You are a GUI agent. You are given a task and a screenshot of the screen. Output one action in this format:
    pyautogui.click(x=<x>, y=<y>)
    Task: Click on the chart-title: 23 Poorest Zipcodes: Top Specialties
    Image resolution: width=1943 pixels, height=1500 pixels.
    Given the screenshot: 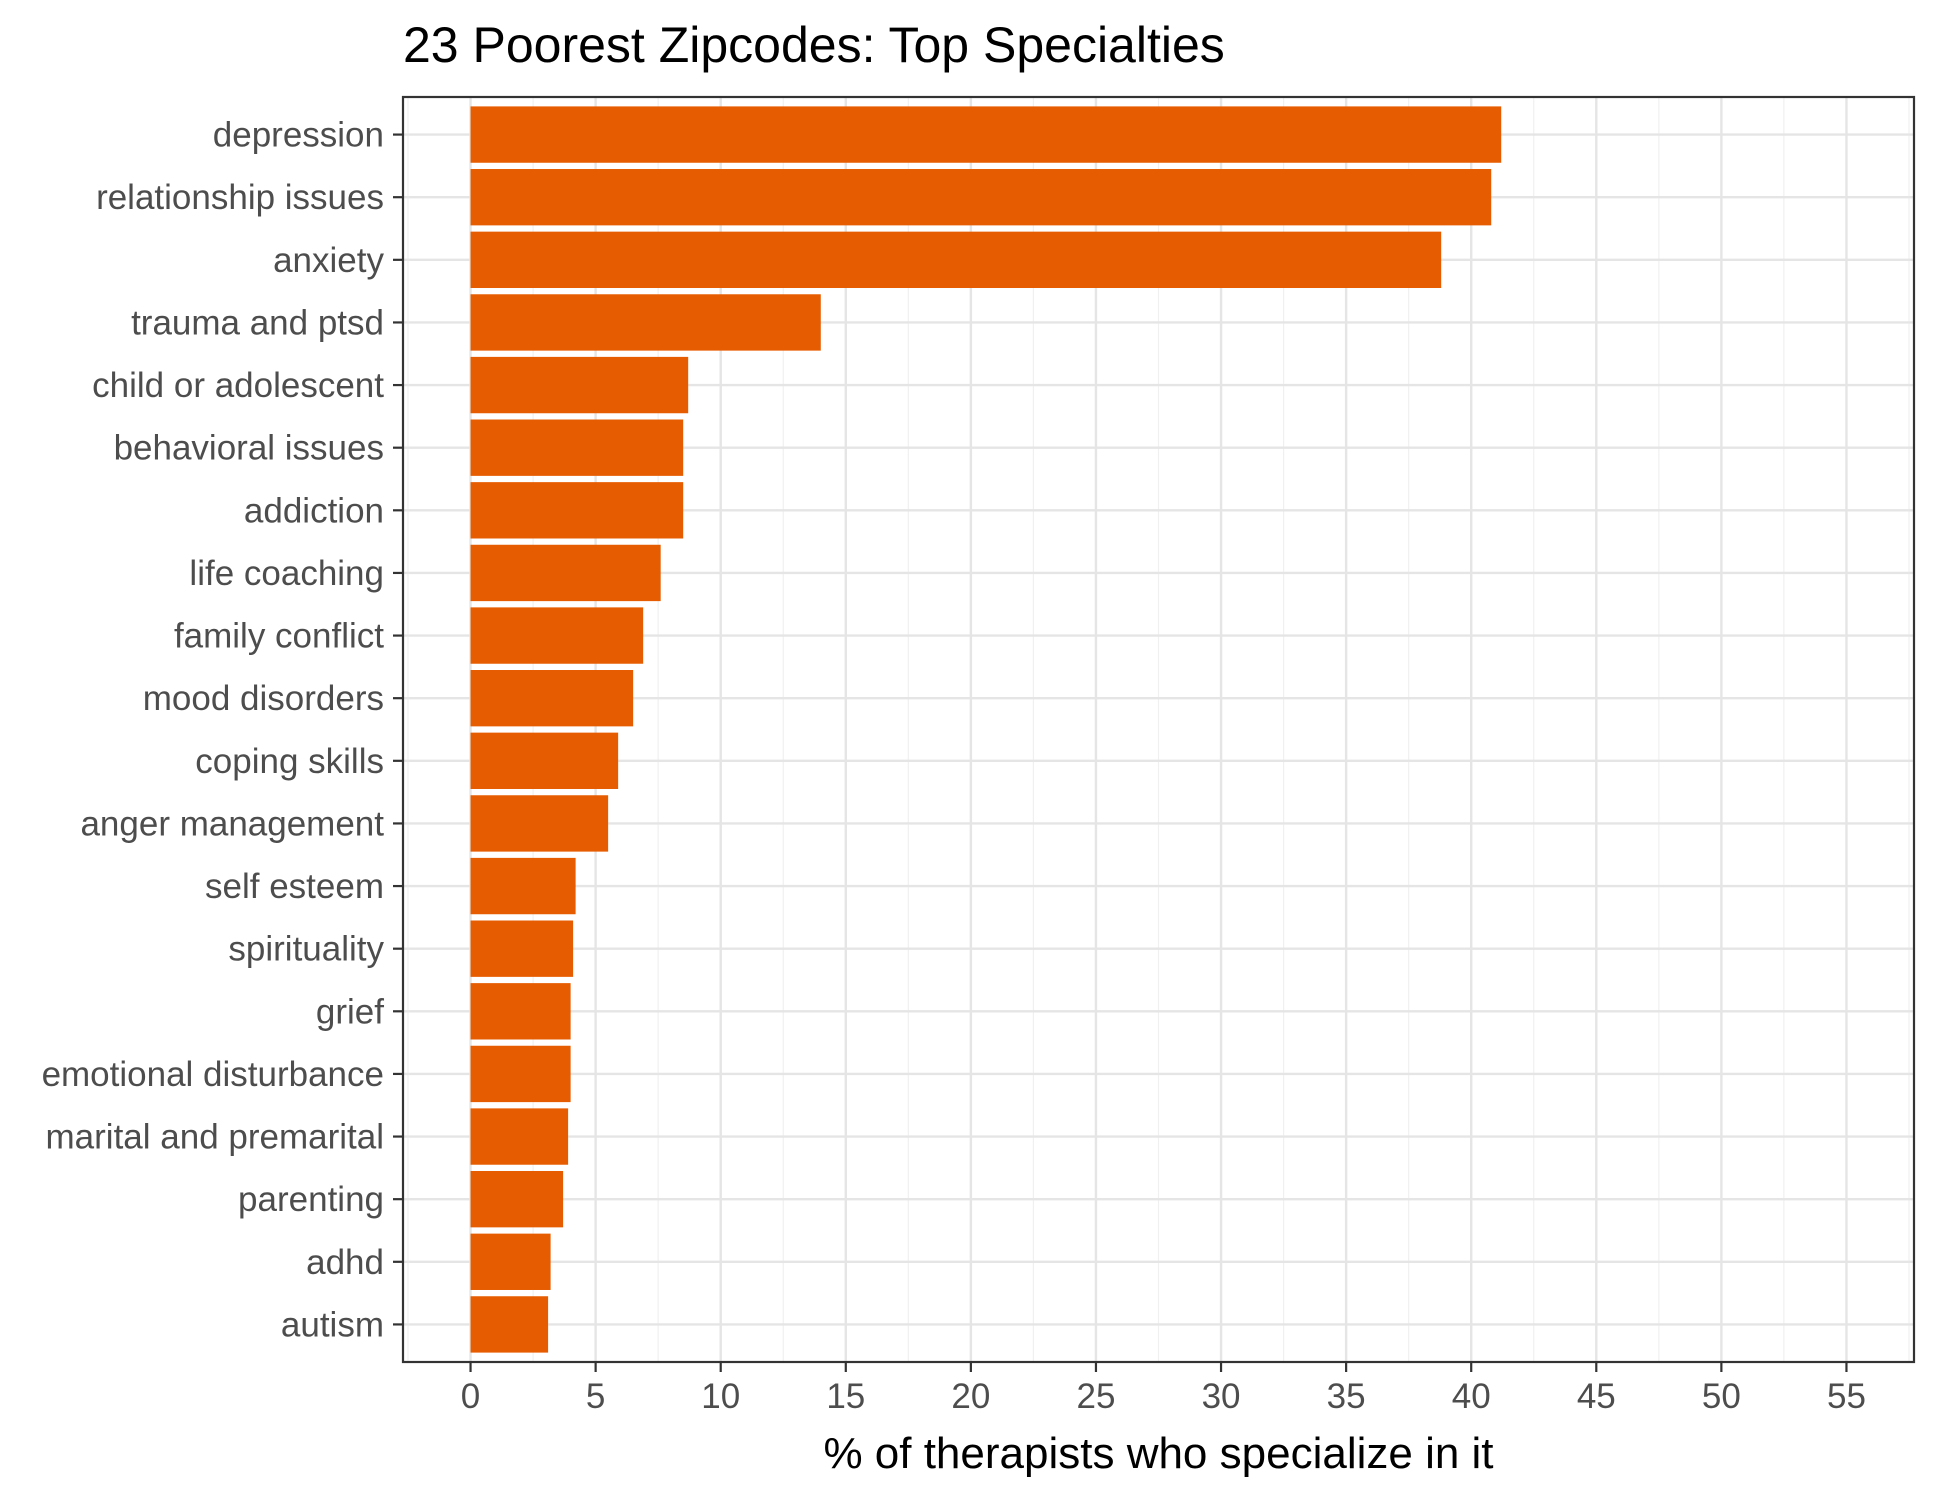 What is the action you would take?
    pyautogui.click(x=814, y=45)
    